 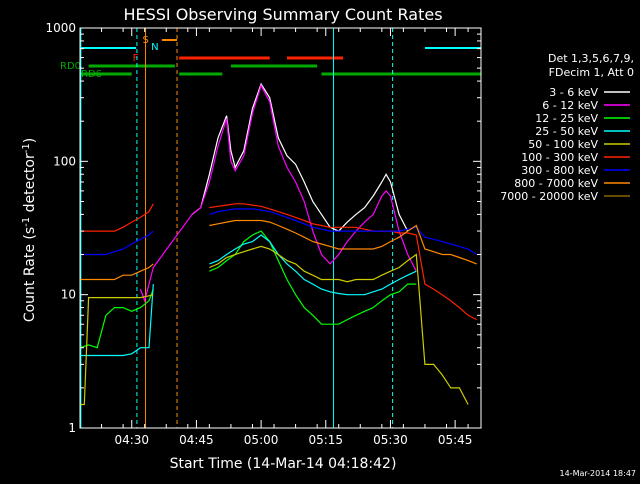 I want to click on series-12-25keV, so click(x=248, y=289).